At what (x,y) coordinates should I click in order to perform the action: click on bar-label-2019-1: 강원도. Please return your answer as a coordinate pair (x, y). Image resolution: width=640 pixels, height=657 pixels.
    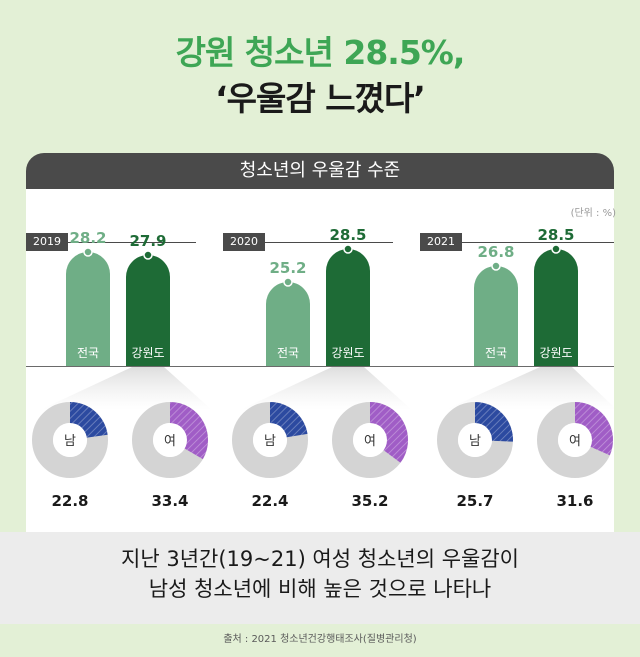
    Looking at the image, I should click on (147, 353).